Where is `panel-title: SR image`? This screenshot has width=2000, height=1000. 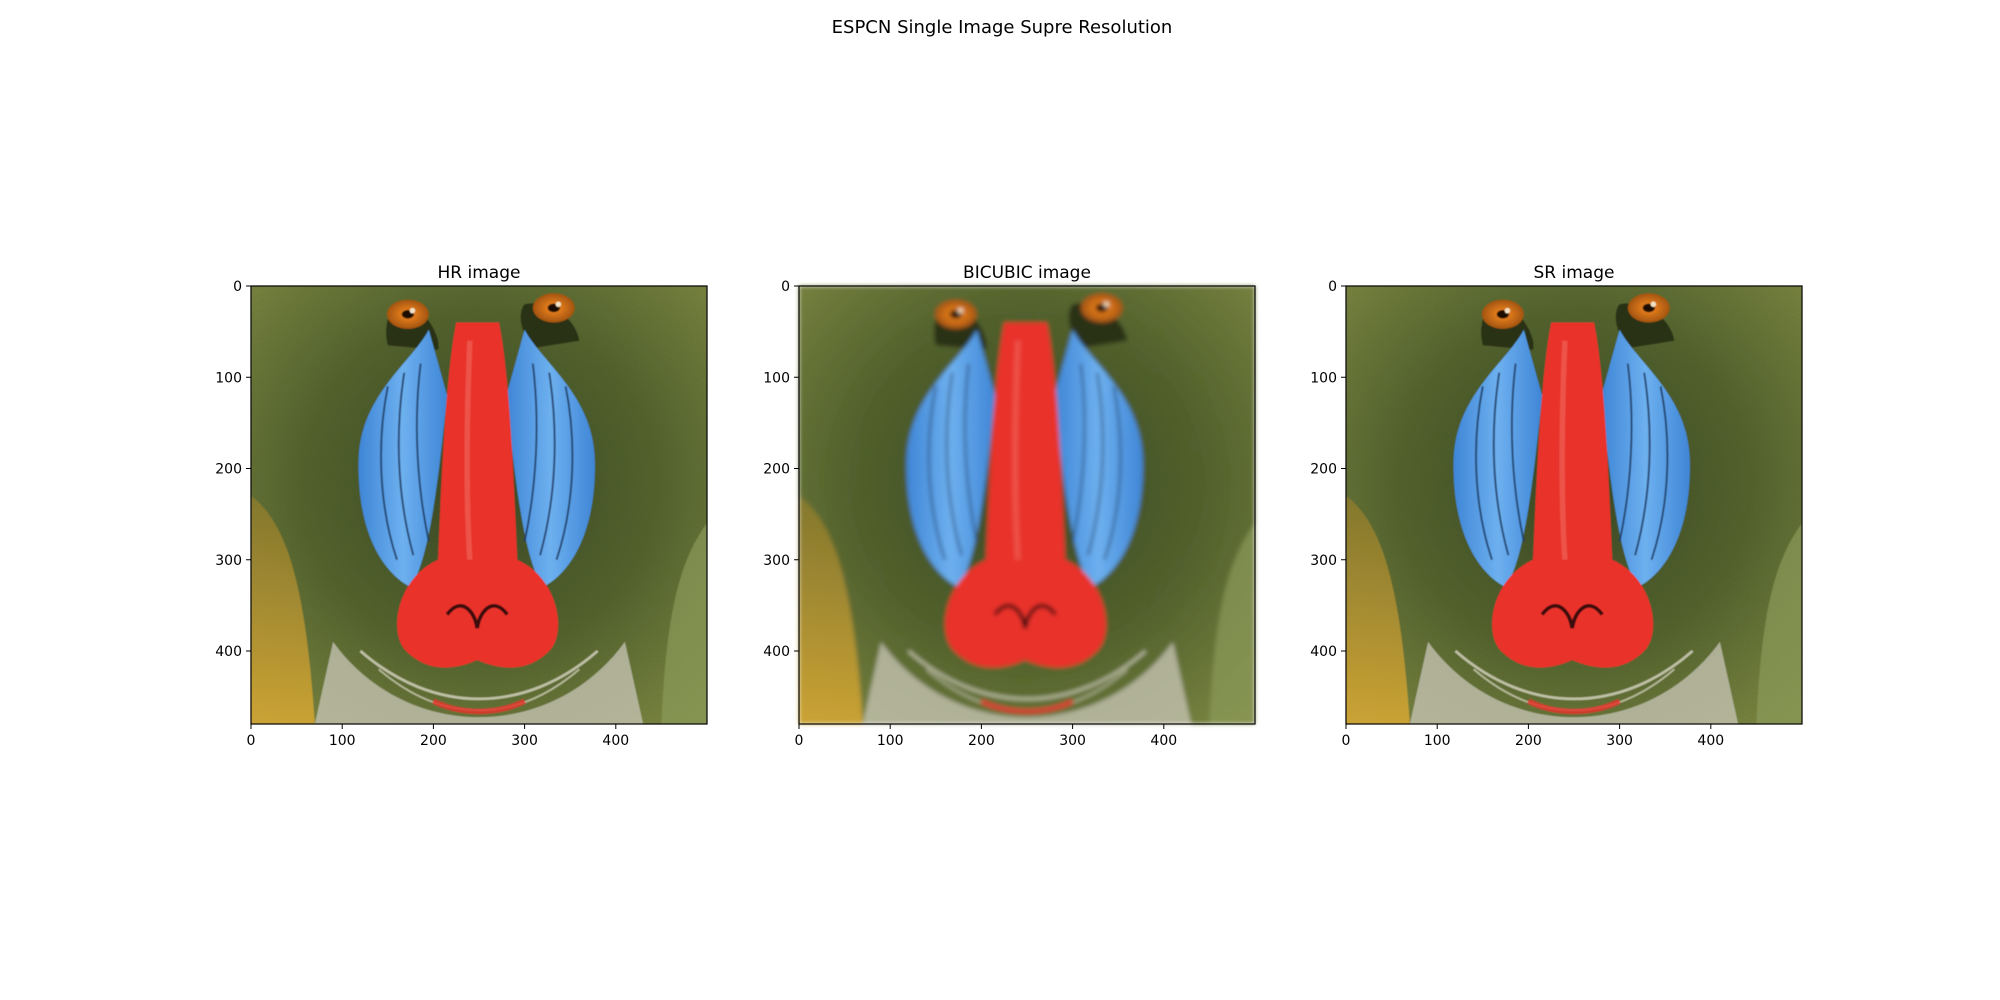 panel-title: SR image is located at coordinates (1574, 273).